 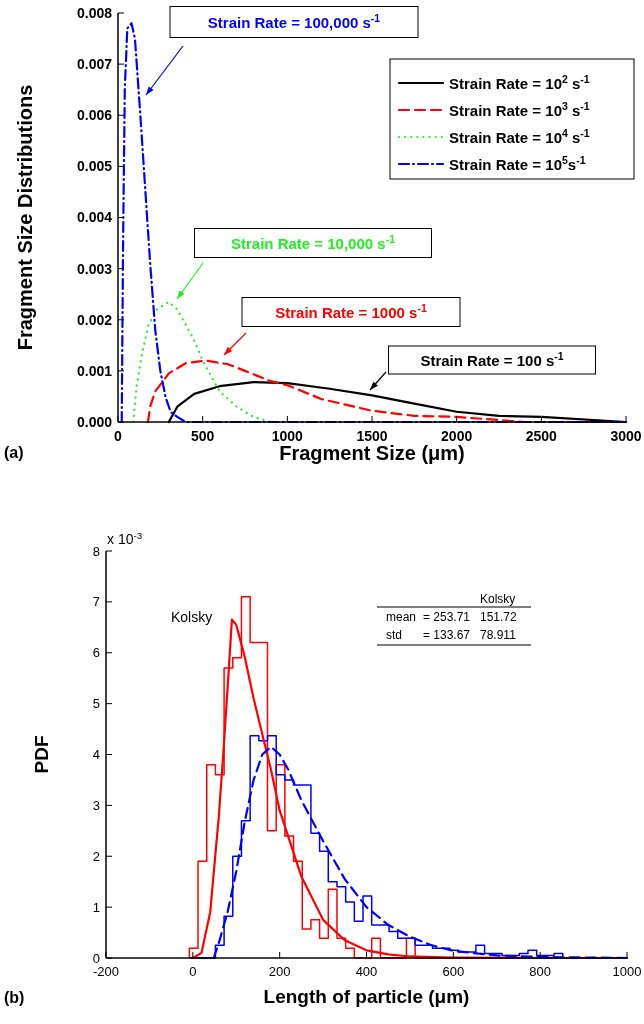 What do you see at coordinates (94, 64) in the screenshot?
I see `y-tick-label: 0.007` at bounding box center [94, 64].